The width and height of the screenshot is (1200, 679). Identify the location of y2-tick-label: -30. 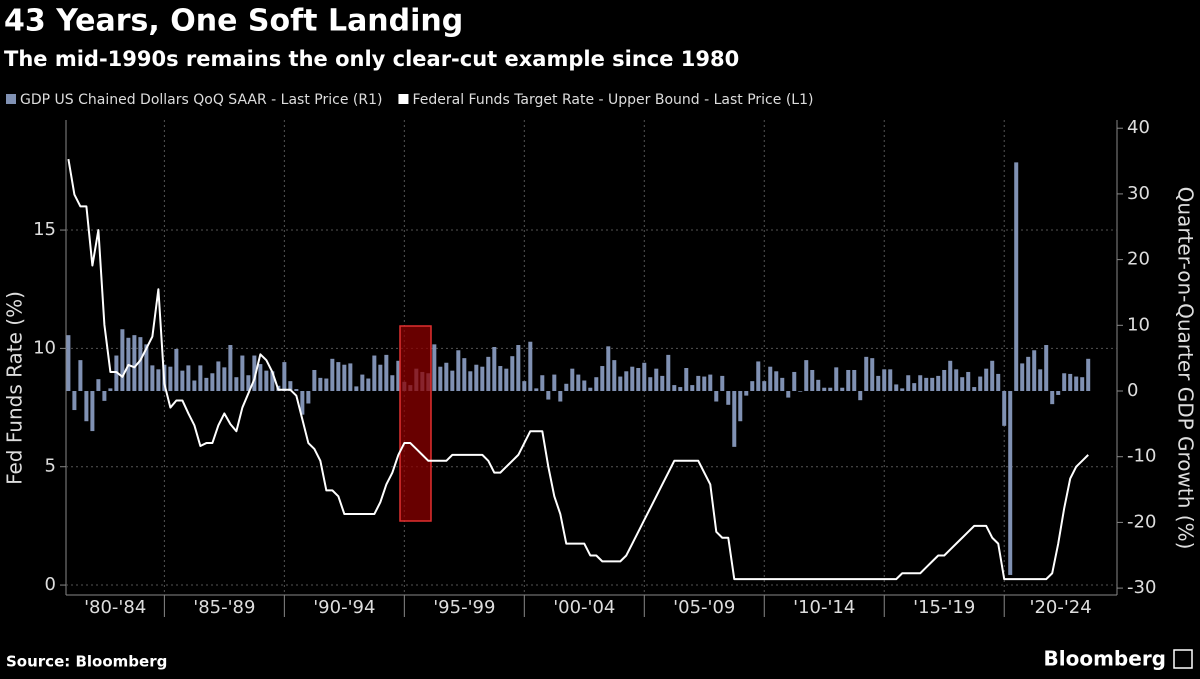
(1141, 587).